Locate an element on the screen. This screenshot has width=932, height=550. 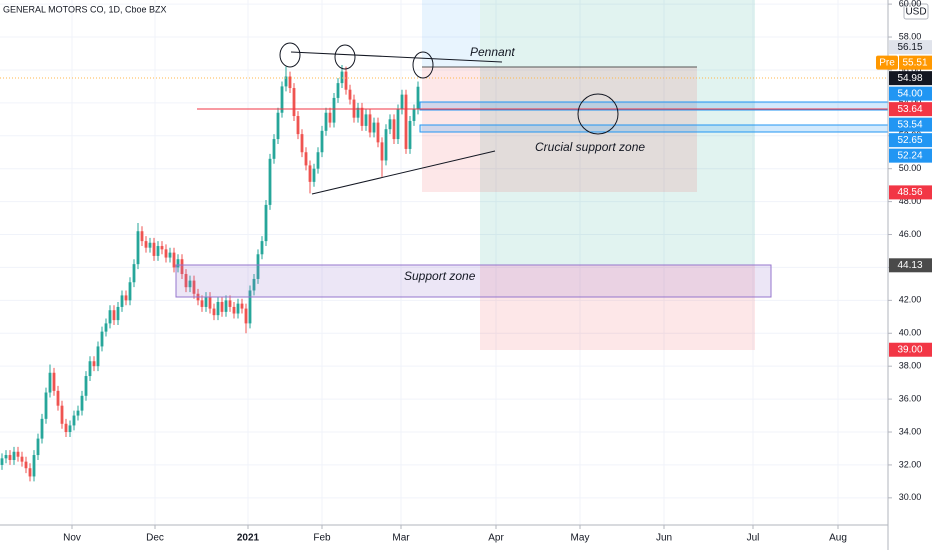
currency-box is located at coordinates (916, 11).